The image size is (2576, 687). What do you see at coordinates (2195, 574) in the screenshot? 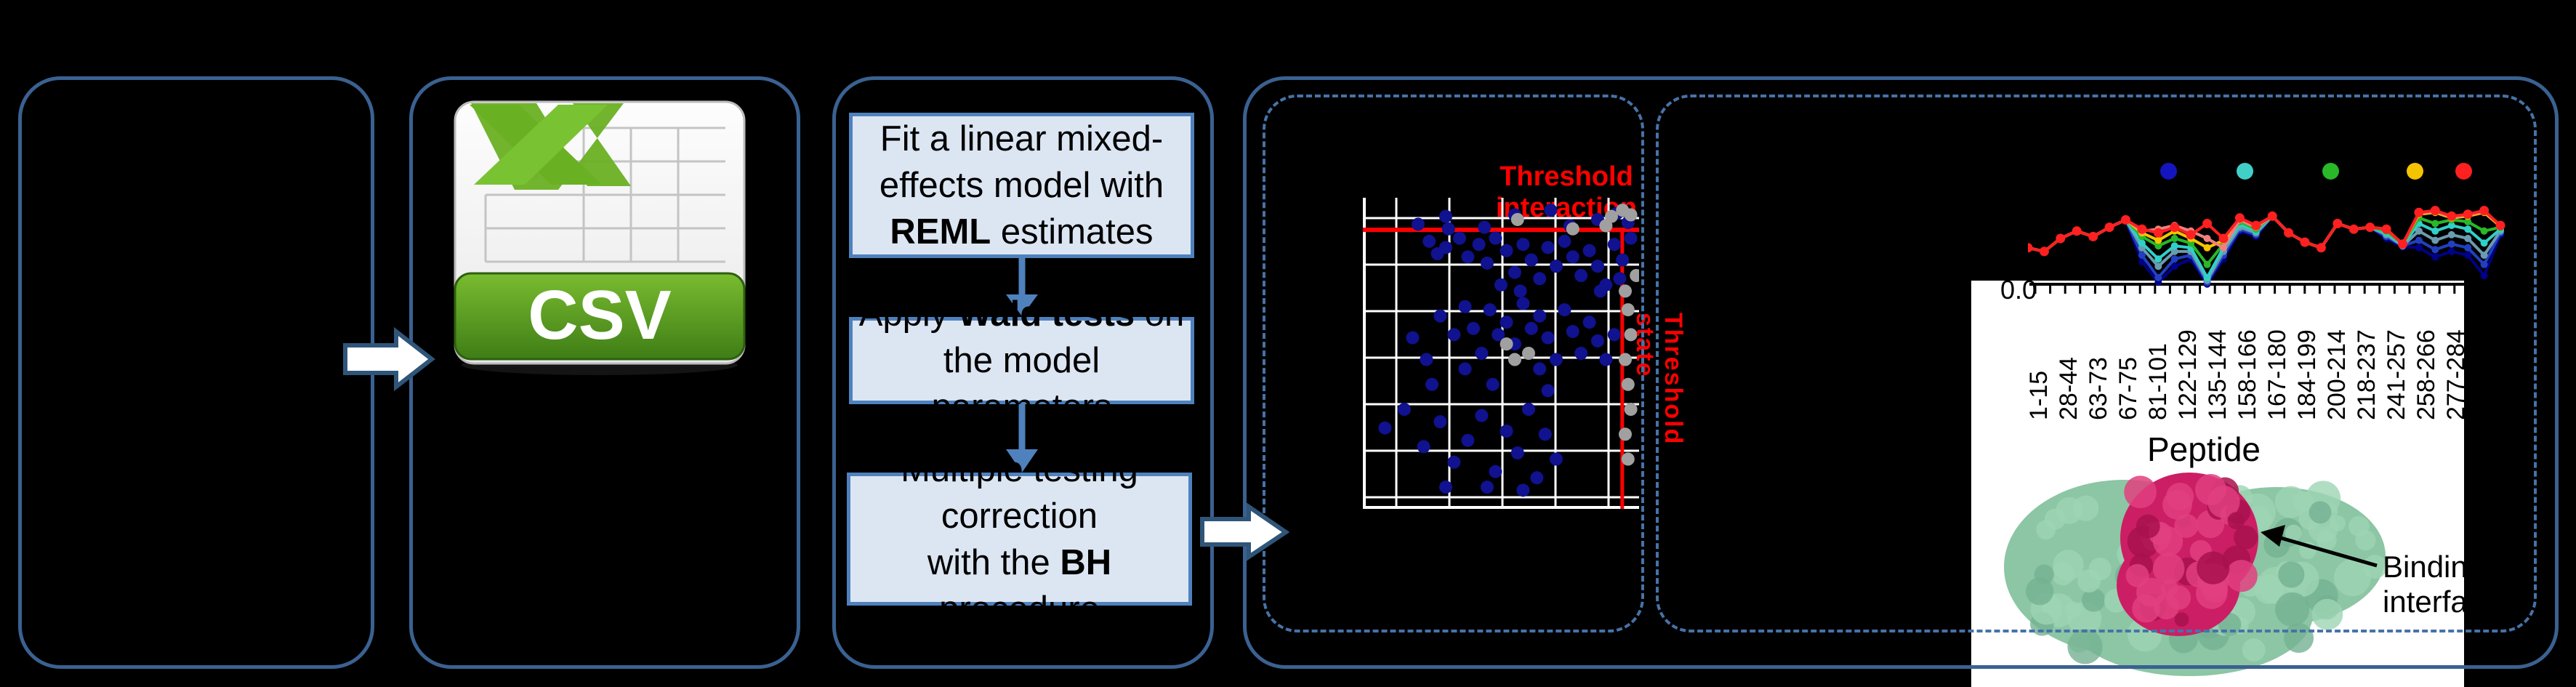
I see `protein-structure-image` at bounding box center [2195, 574].